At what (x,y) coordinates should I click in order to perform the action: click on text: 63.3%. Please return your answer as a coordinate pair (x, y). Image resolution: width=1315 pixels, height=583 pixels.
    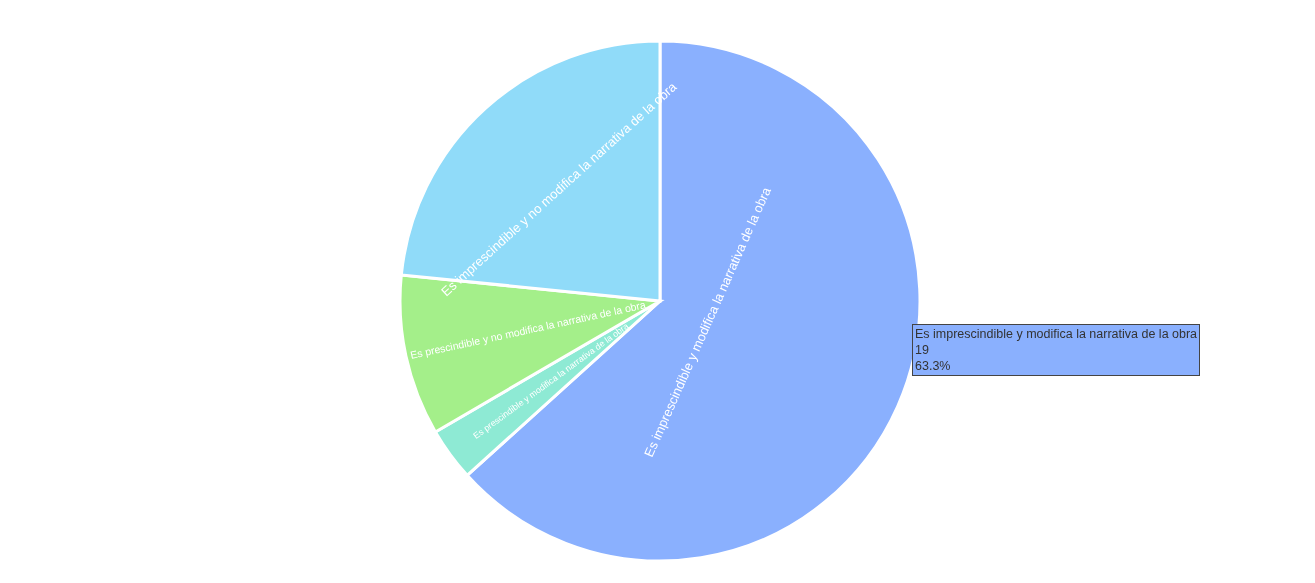
    Looking at the image, I should click on (933, 366).